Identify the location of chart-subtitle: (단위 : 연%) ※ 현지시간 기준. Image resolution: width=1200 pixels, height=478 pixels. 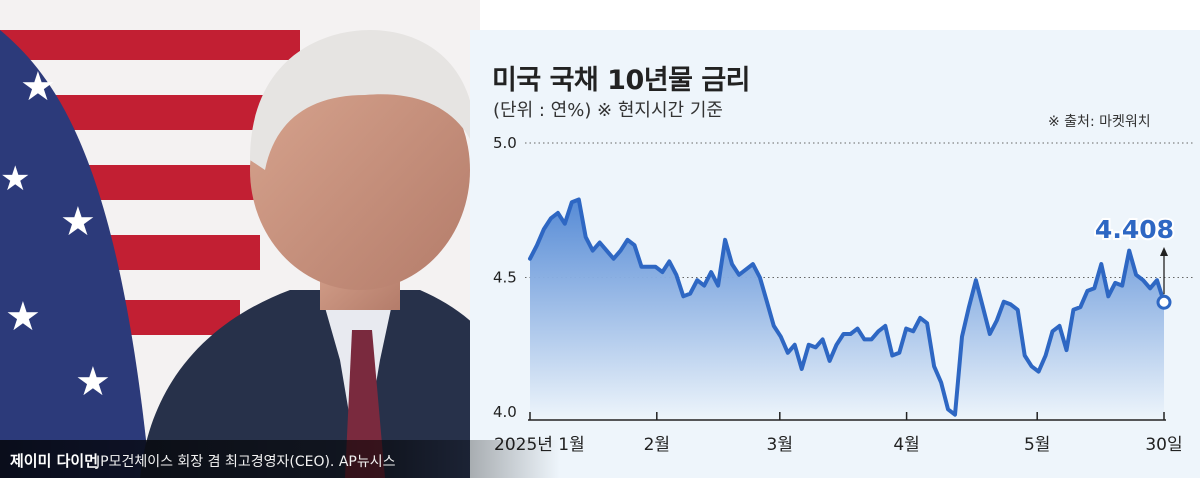
(608, 110).